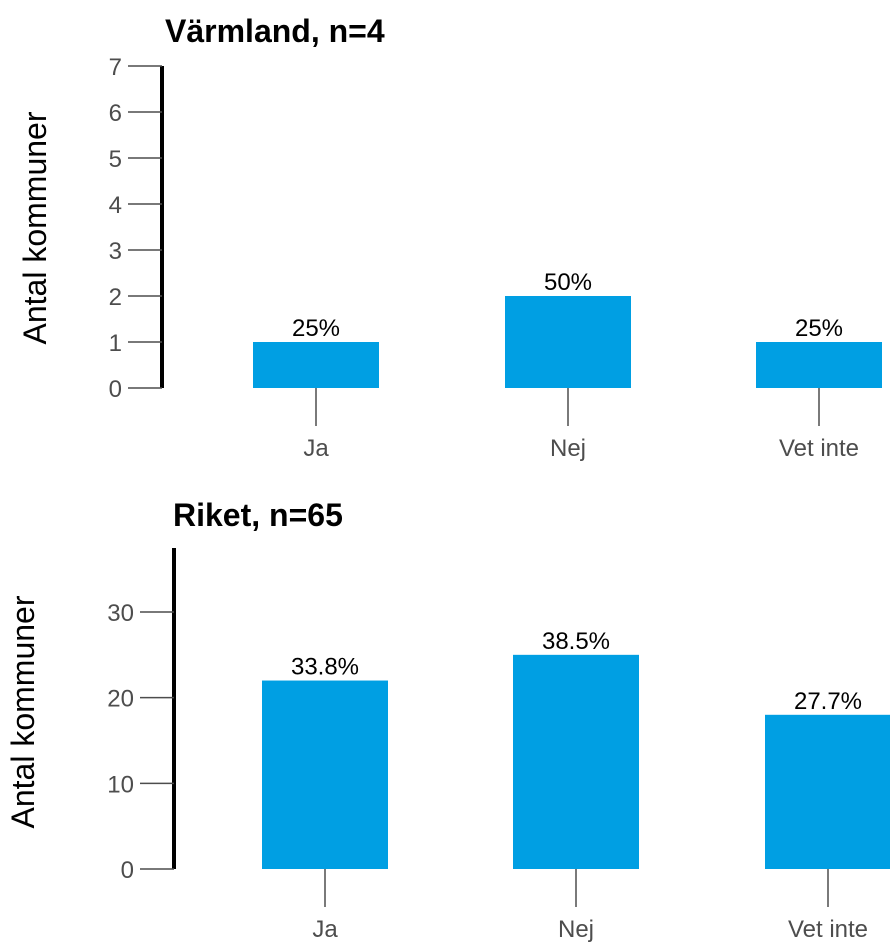 Image resolution: width=890 pixels, height=949 pixels. What do you see at coordinates (568, 282) in the screenshot?
I see `data-label: 50%` at bounding box center [568, 282].